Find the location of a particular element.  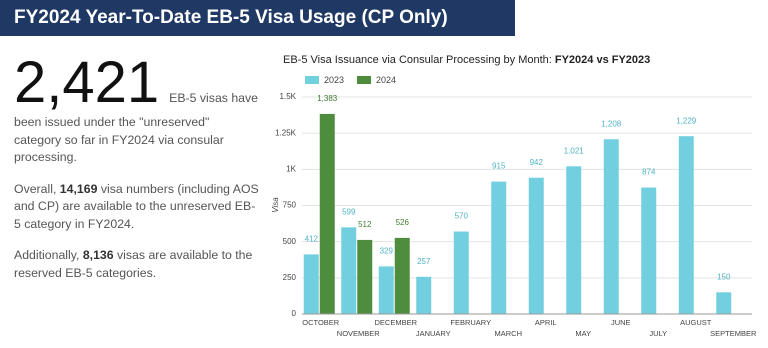

big-number: 2,421 is located at coordinates (87, 82).